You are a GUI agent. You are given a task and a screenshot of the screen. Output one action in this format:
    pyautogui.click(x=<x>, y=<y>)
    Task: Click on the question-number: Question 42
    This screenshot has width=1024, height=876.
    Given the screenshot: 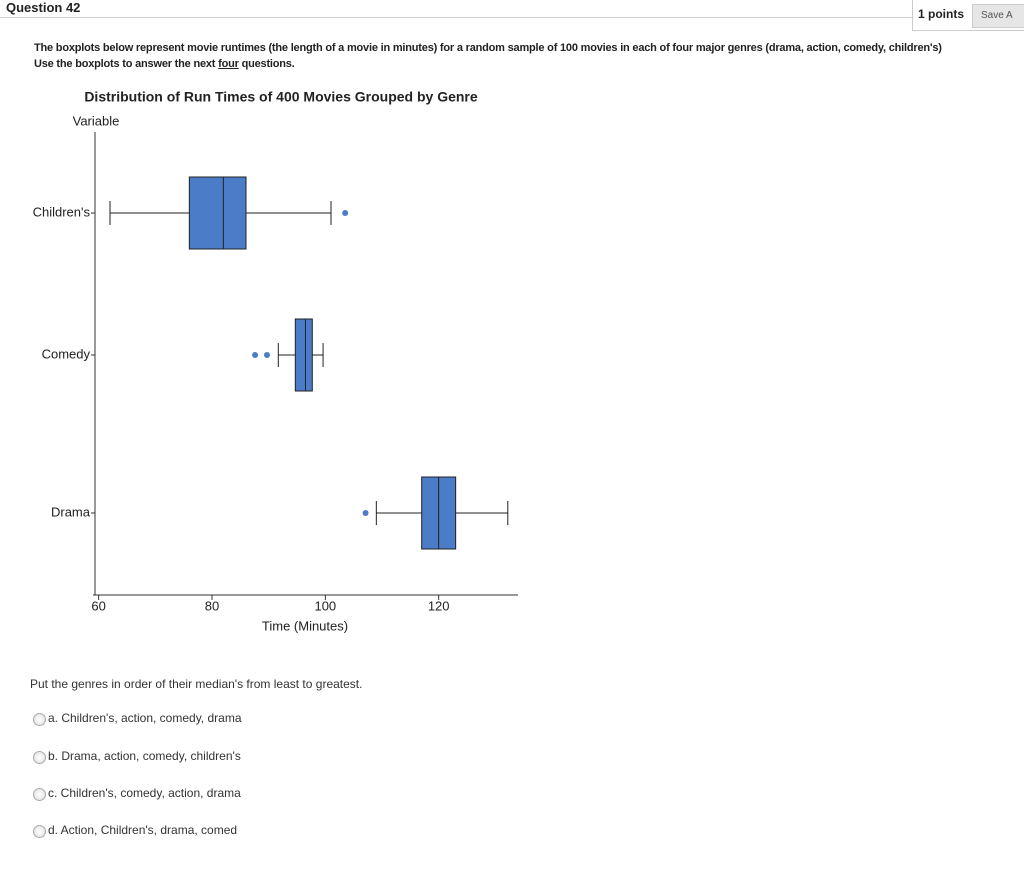 What is the action you would take?
    pyautogui.click(x=43, y=7)
    